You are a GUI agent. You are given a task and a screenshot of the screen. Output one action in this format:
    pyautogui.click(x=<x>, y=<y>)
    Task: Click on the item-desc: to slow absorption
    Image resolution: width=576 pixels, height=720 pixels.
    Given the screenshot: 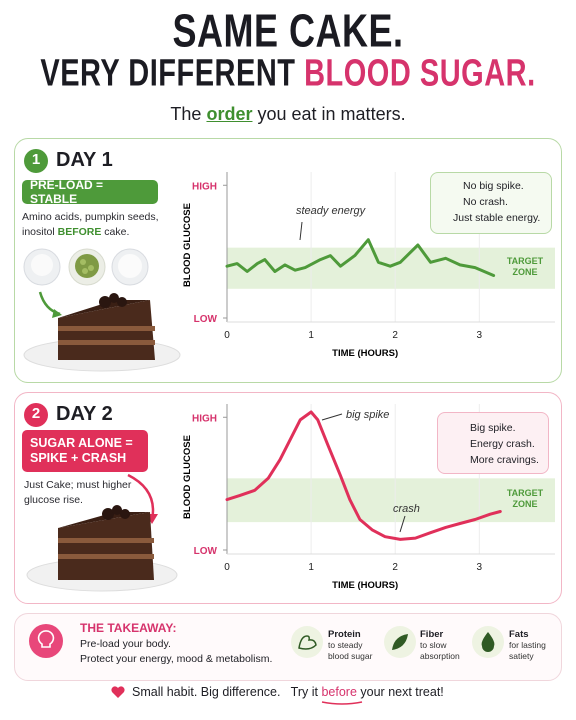 What is the action you would take?
    pyautogui.click(x=440, y=650)
    